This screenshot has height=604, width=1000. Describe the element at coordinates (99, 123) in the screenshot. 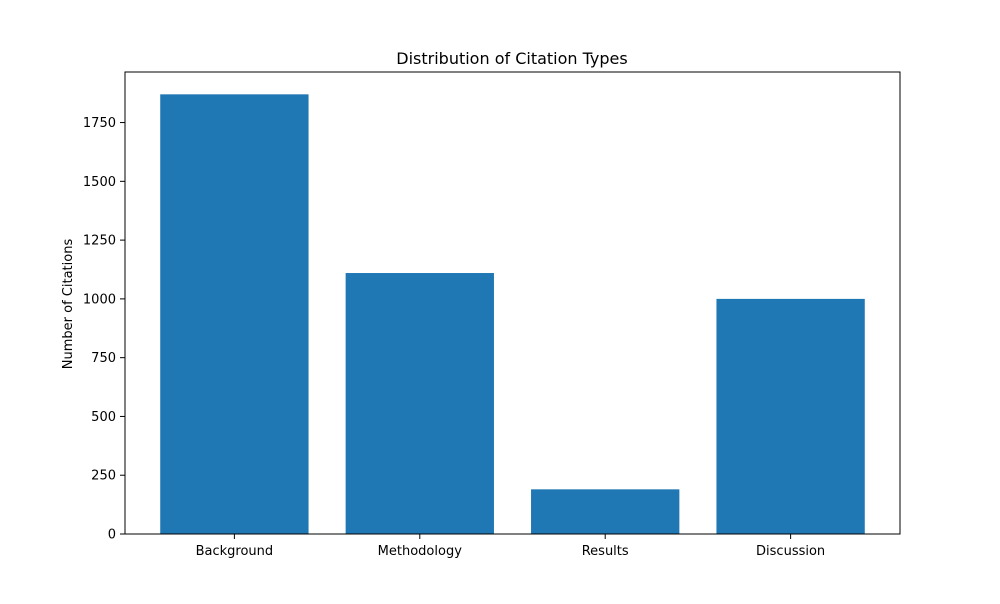

I see `y-tick-label: 1750` at that location.